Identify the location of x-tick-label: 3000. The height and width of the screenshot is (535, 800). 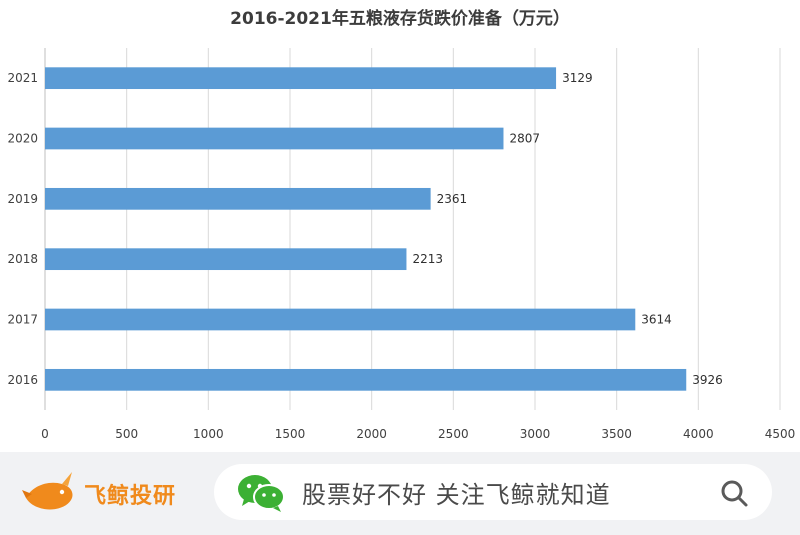
(535, 434).